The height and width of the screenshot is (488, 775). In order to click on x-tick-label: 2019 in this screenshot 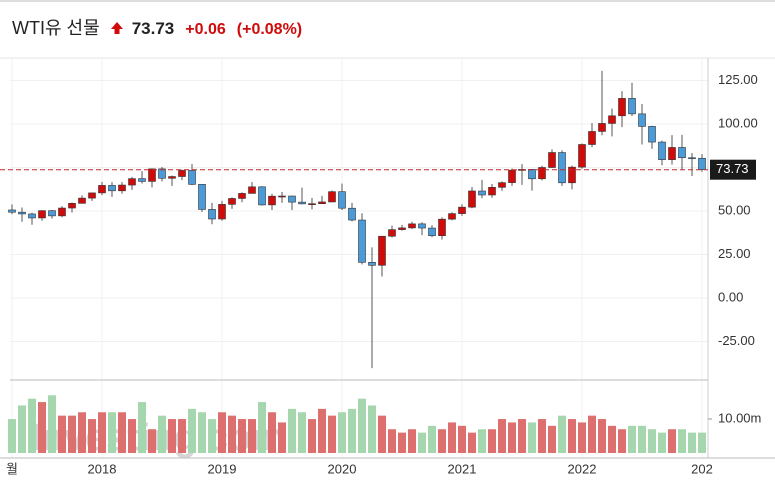, I will do `click(222, 468)`.